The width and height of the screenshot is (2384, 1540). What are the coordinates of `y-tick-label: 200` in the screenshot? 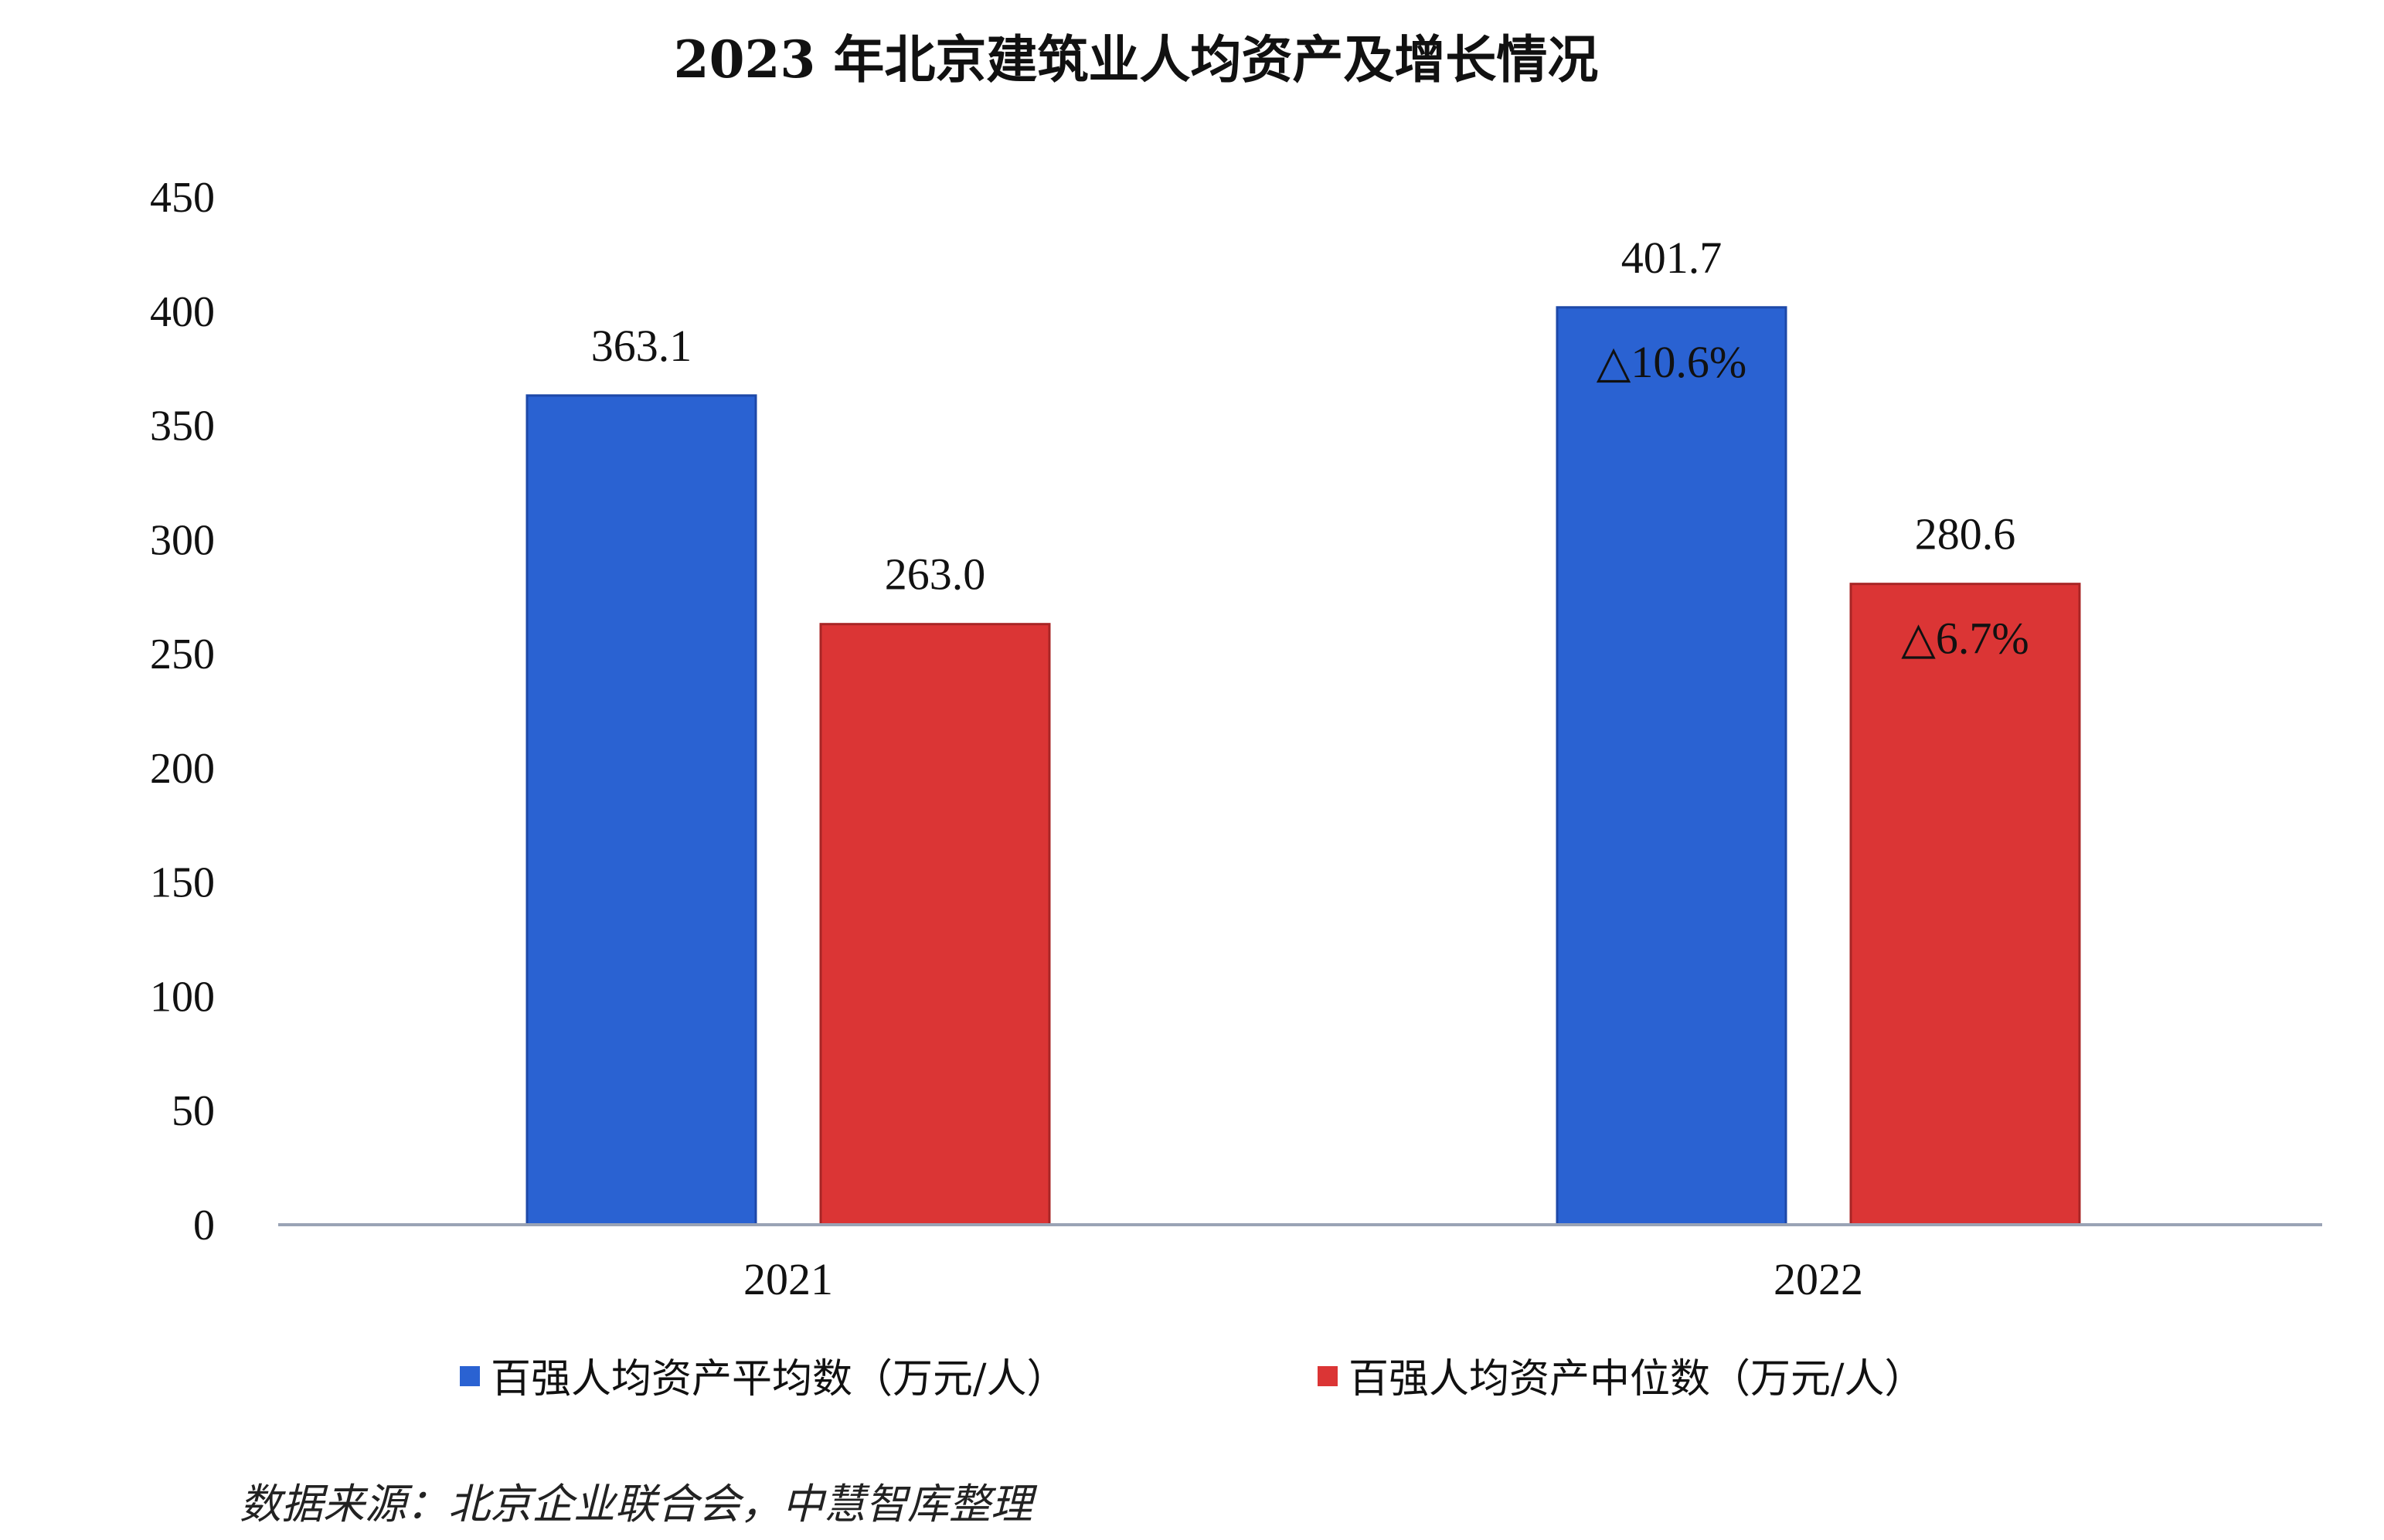 It's located at (182, 769).